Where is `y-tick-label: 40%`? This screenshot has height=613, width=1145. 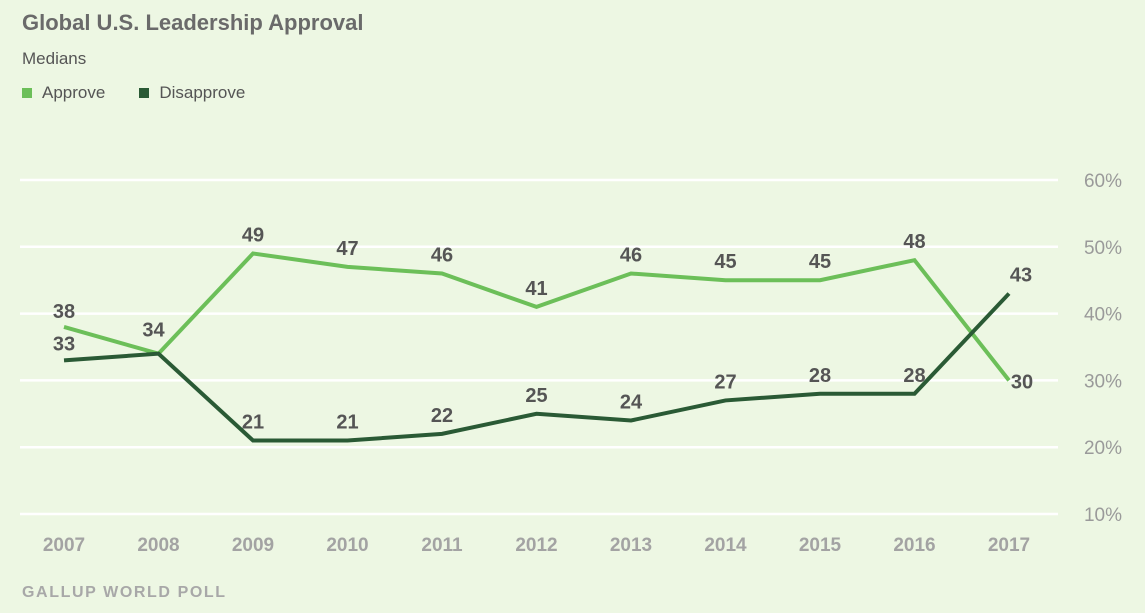
y-tick-label: 40% is located at coordinates (1103, 315).